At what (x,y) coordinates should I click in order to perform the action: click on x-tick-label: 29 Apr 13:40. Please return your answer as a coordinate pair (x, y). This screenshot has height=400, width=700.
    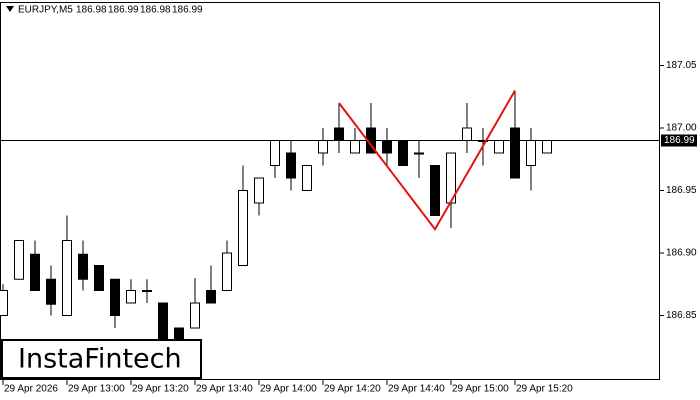
    Looking at the image, I should click on (224, 389).